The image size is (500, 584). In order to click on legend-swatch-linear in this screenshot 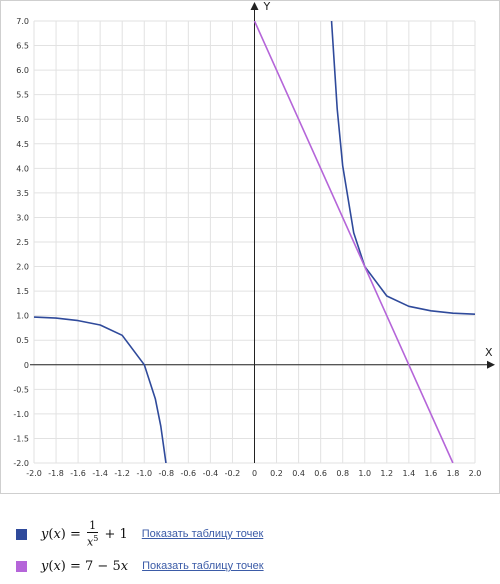, I will do `click(21, 566)`.